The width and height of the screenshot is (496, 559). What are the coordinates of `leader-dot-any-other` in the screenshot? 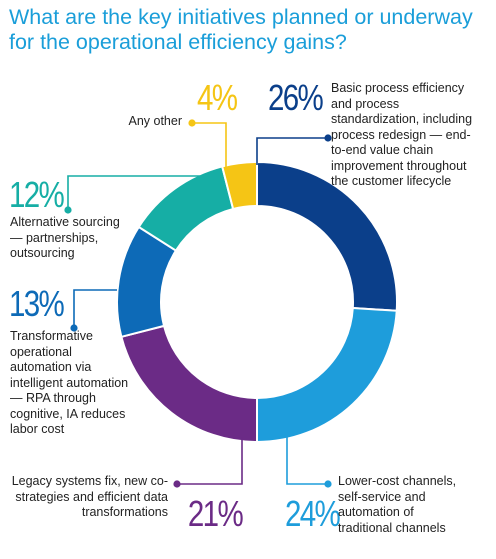 It's located at (192, 123).